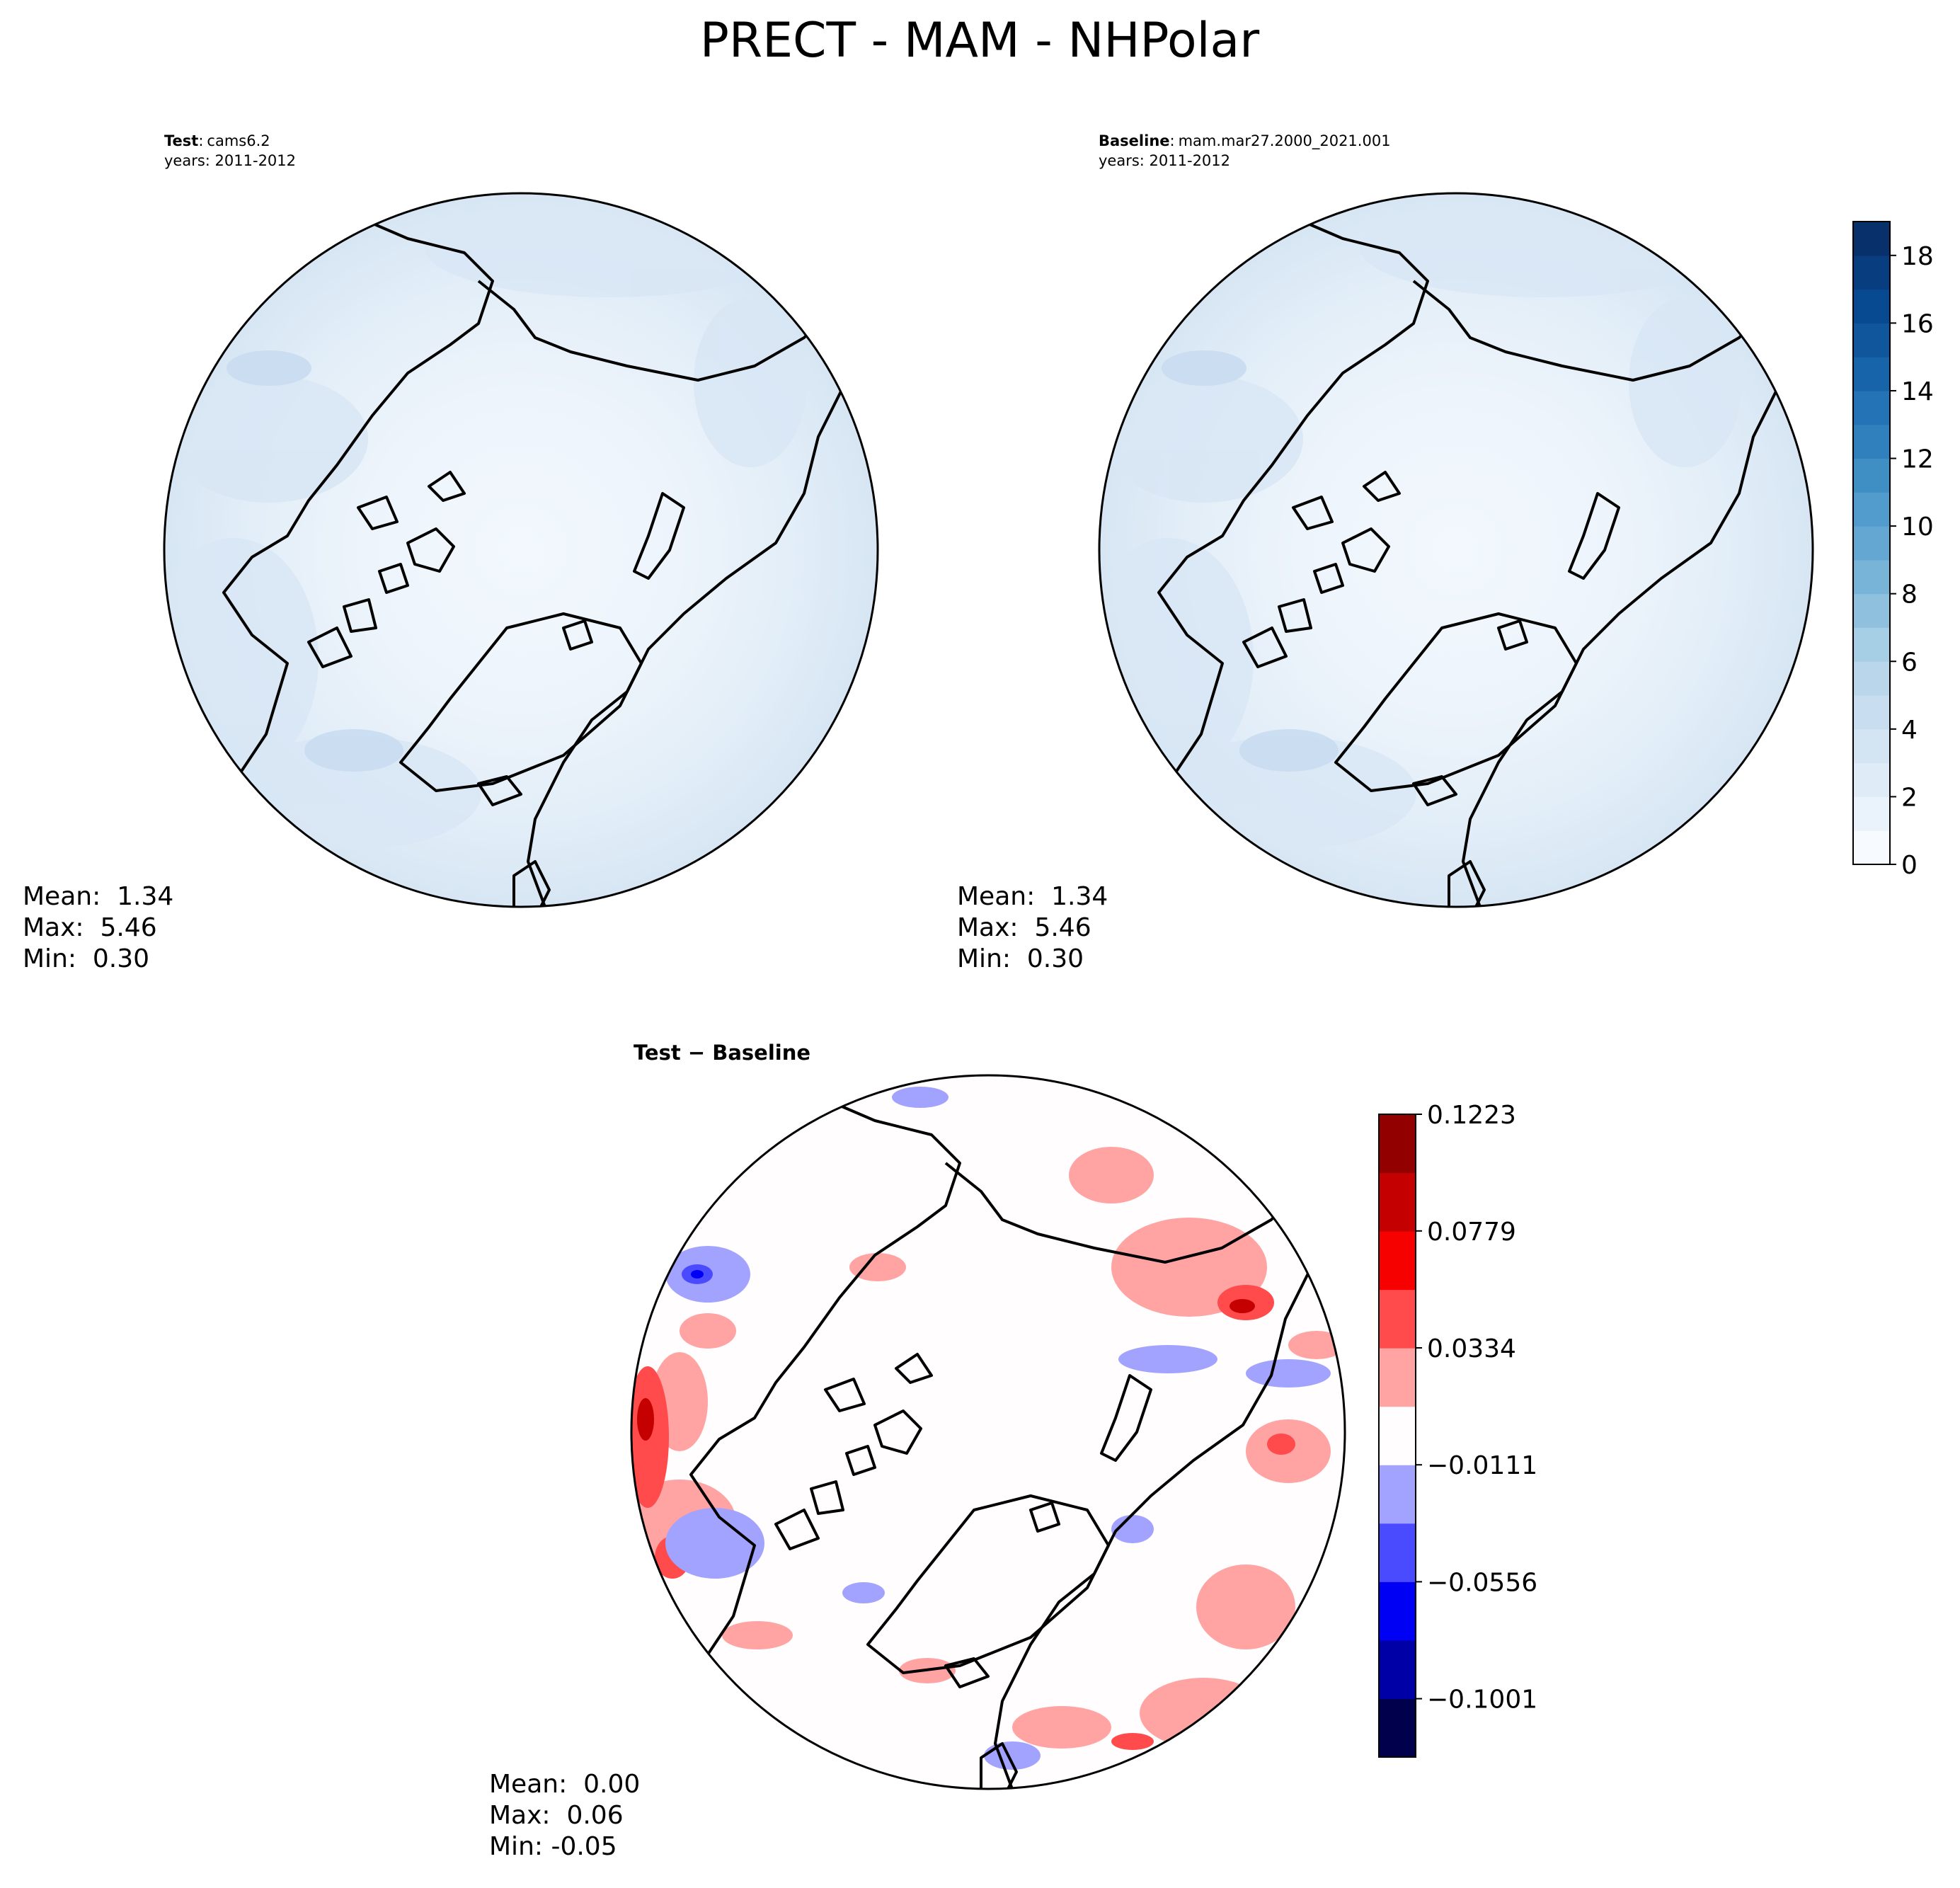 This screenshot has height=1888, width=1960. I want to click on panel-test-label: Test: cams6.2, so click(217, 140).